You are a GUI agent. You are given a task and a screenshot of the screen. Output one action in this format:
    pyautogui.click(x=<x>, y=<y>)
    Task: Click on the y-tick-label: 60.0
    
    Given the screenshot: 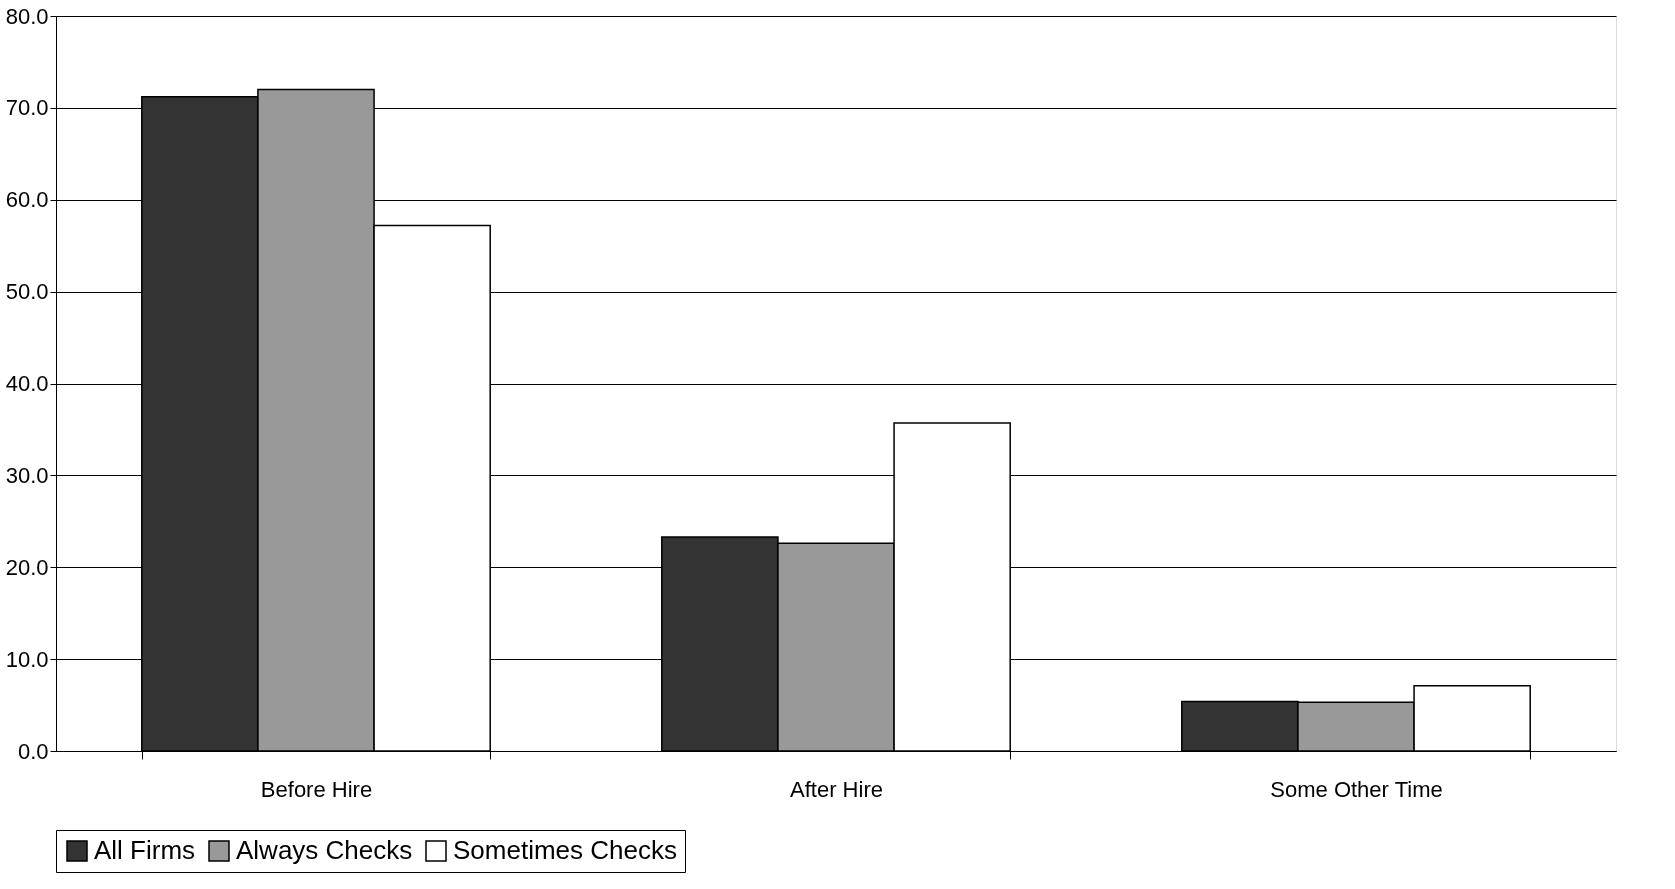 What is the action you would take?
    pyautogui.click(x=27, y=200)
    